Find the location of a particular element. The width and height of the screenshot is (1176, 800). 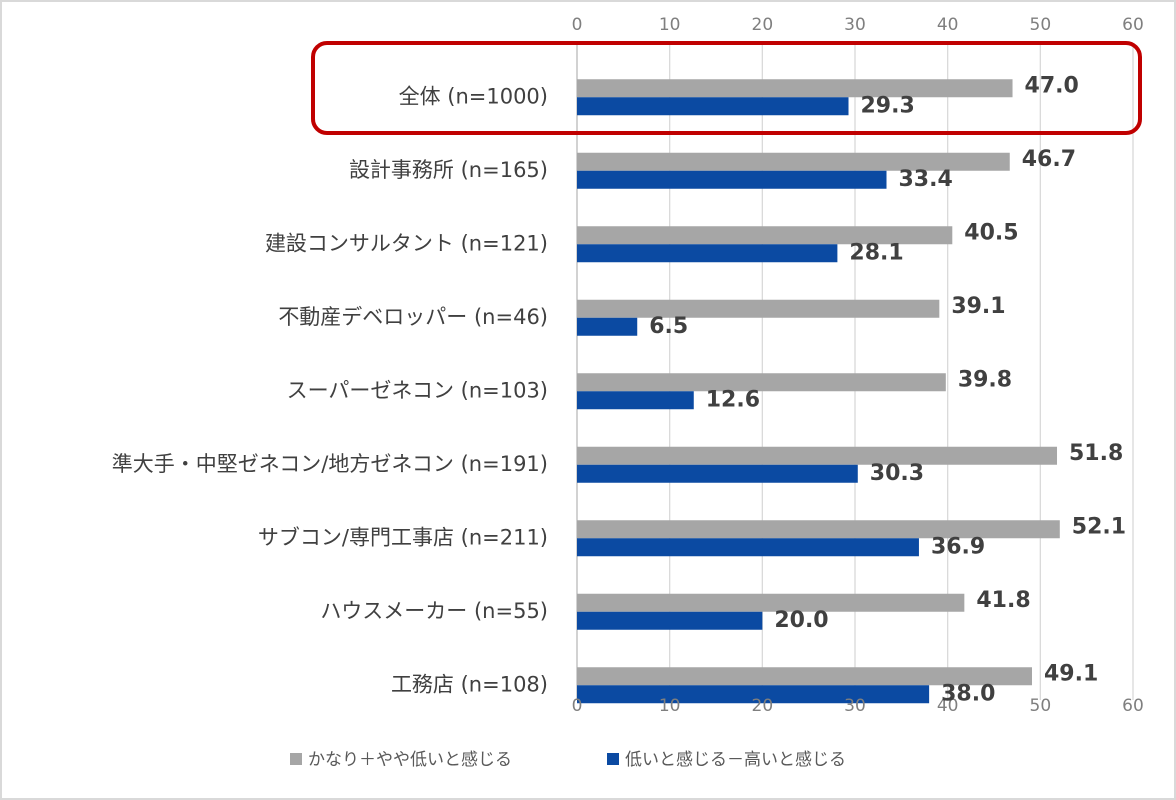

value-label: 36.9 is located at coordinates (958, 546).